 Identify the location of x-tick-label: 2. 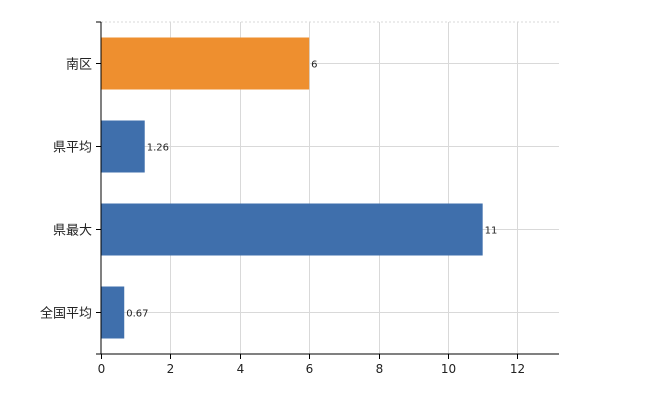
(171, 369).